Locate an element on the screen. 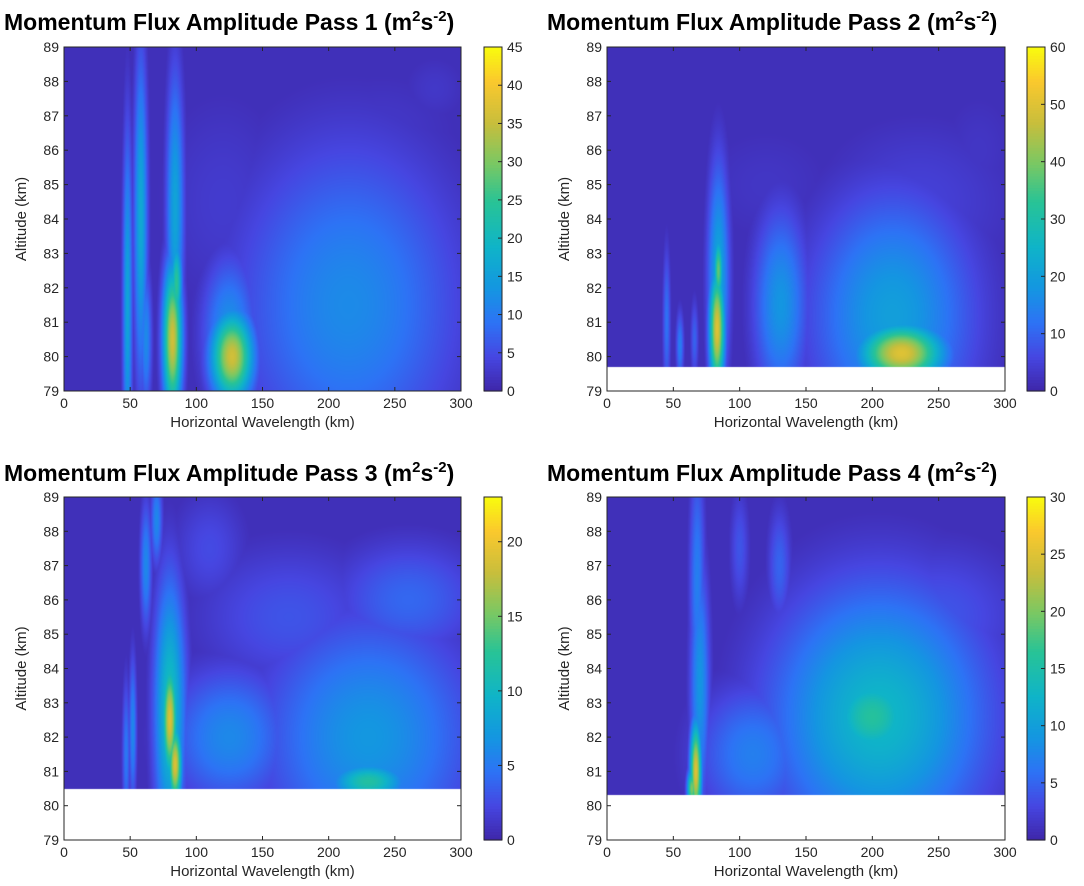 This screenshot has width=1084, height=886. y-tick-label: 88 is located at coordinates (51, 531).